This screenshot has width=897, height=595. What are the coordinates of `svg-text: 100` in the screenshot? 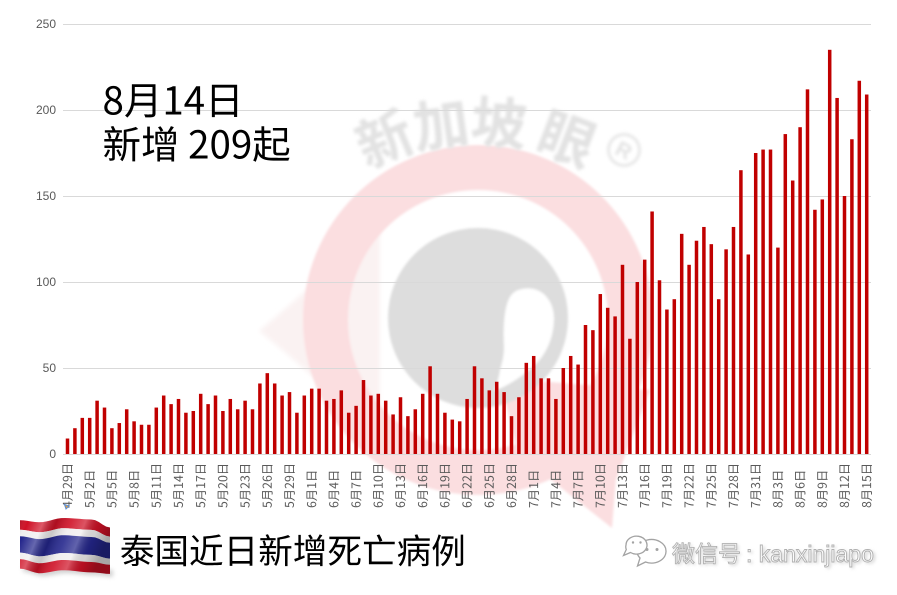 It's located at (46, 282).